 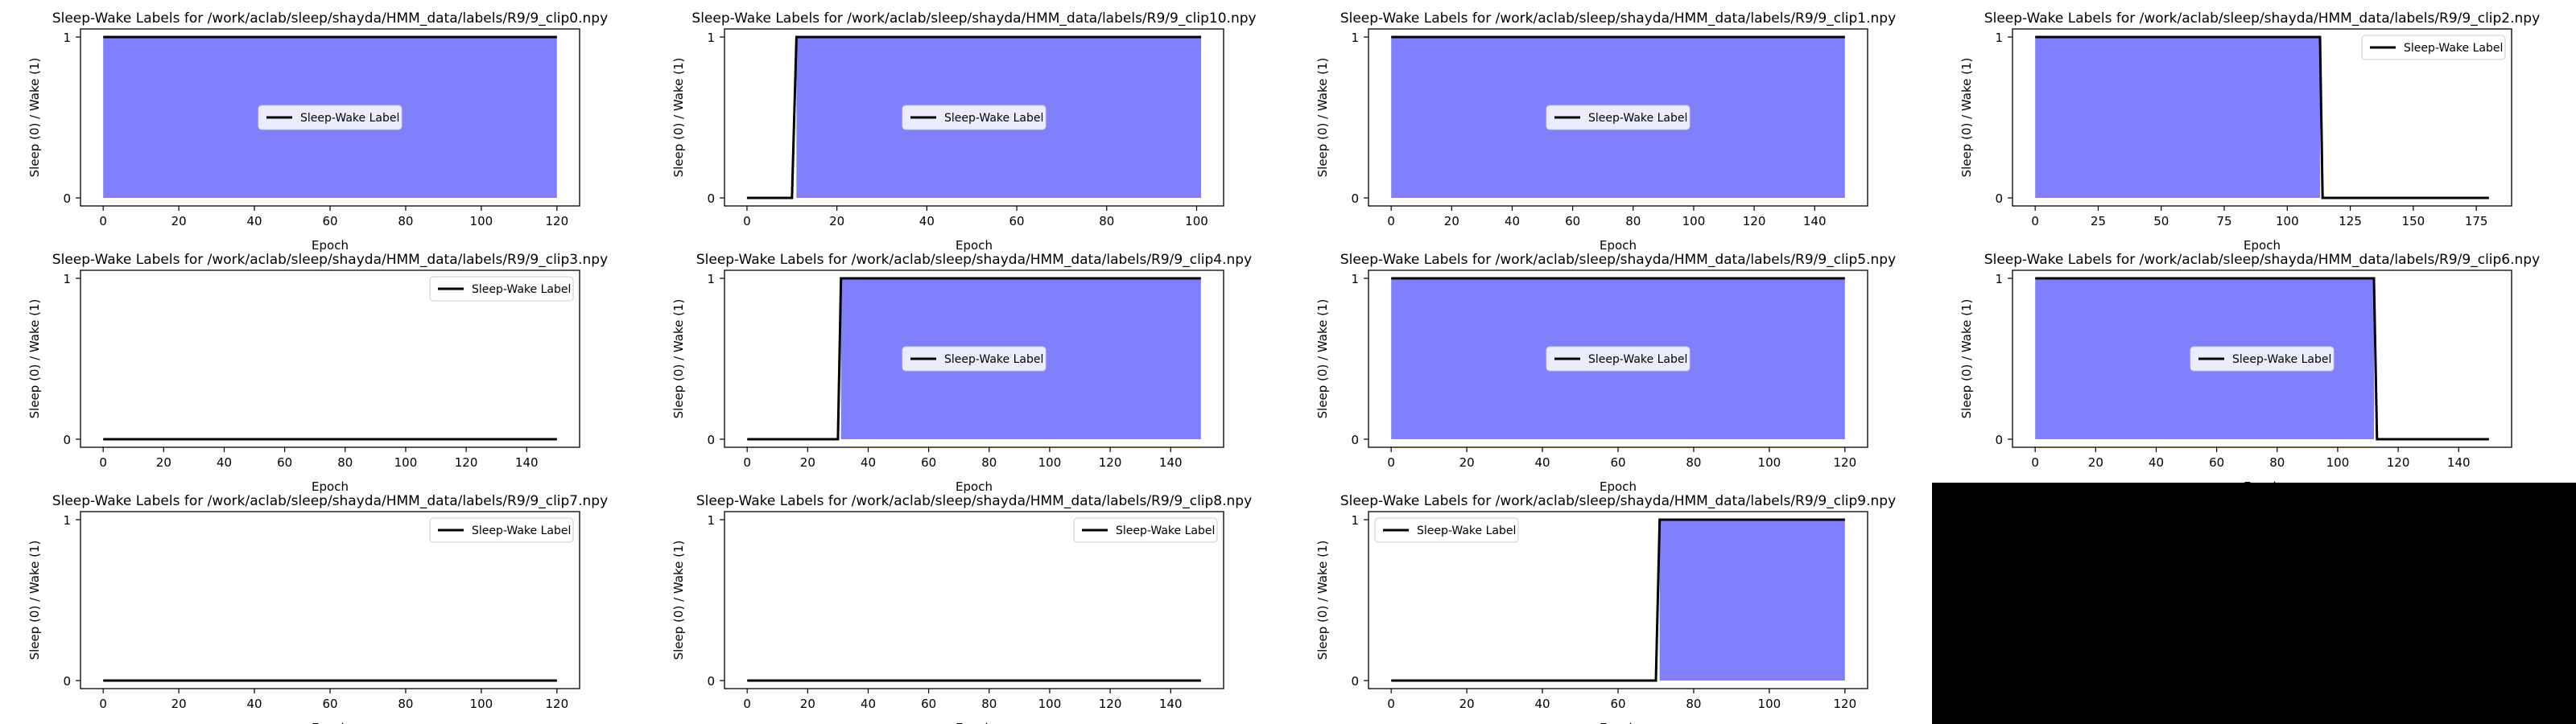 What do you see at coordinates (2350, 221) in the screenshot?
I see `x-tick-label: 125` at bounding box center [2350, 221].